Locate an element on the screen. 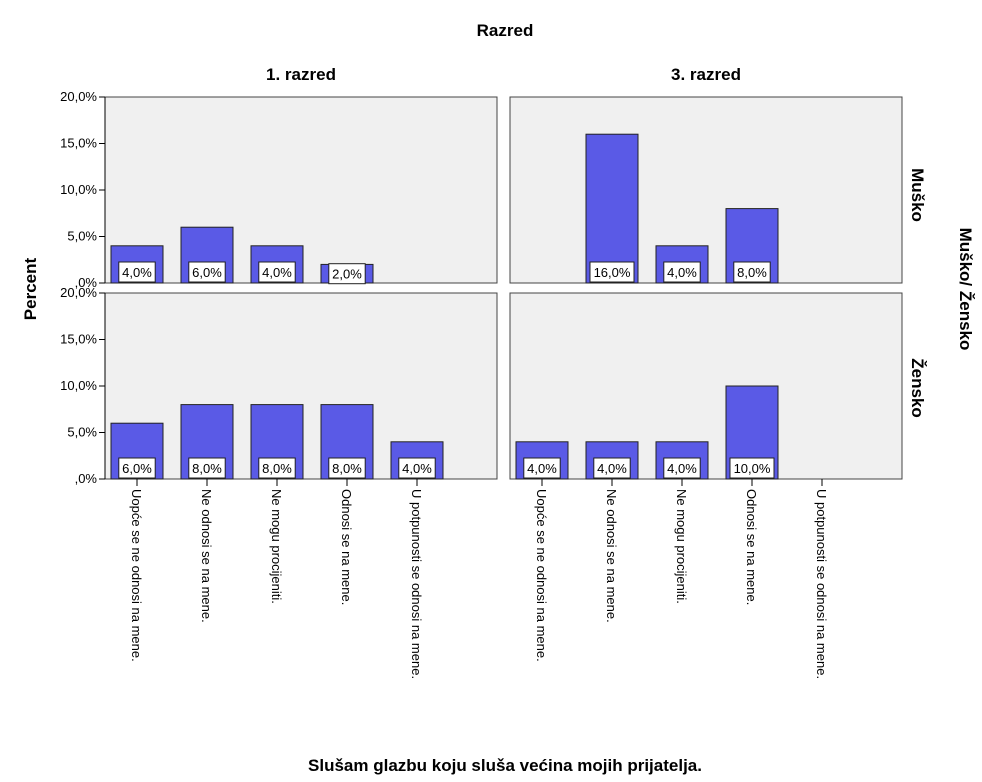  y-axis-title: Percent is located at coordinates (30, 288).